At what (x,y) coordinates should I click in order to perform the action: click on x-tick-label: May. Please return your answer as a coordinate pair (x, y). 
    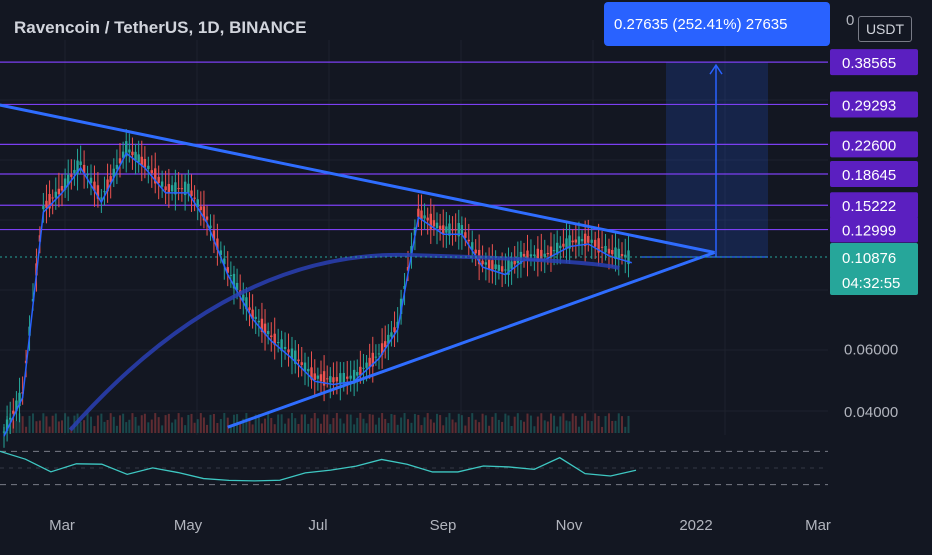
    Looking at the image, I should click on (188, 525).